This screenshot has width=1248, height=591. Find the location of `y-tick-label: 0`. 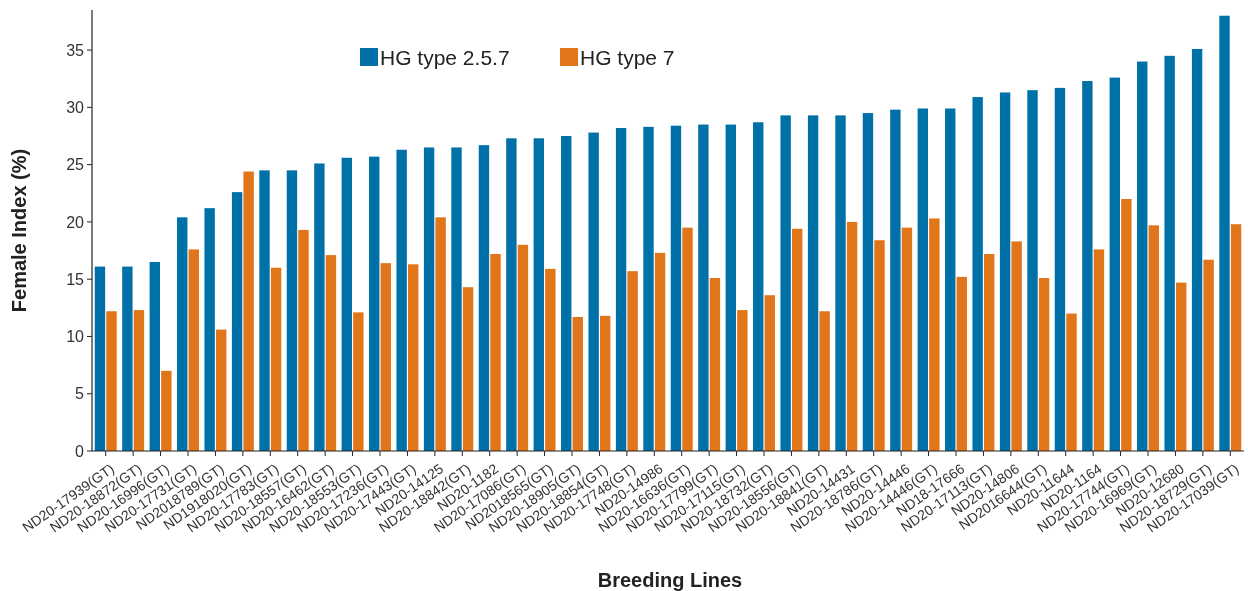

y-tick-label: 0 is located at coordinates (80, 451).